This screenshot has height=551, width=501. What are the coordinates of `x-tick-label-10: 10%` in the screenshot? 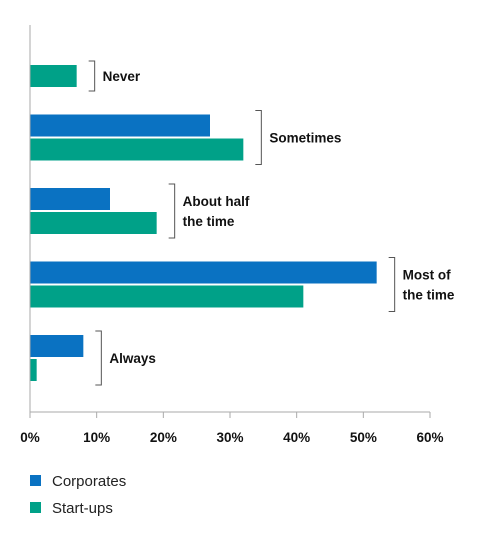 It's located at (96, 437).